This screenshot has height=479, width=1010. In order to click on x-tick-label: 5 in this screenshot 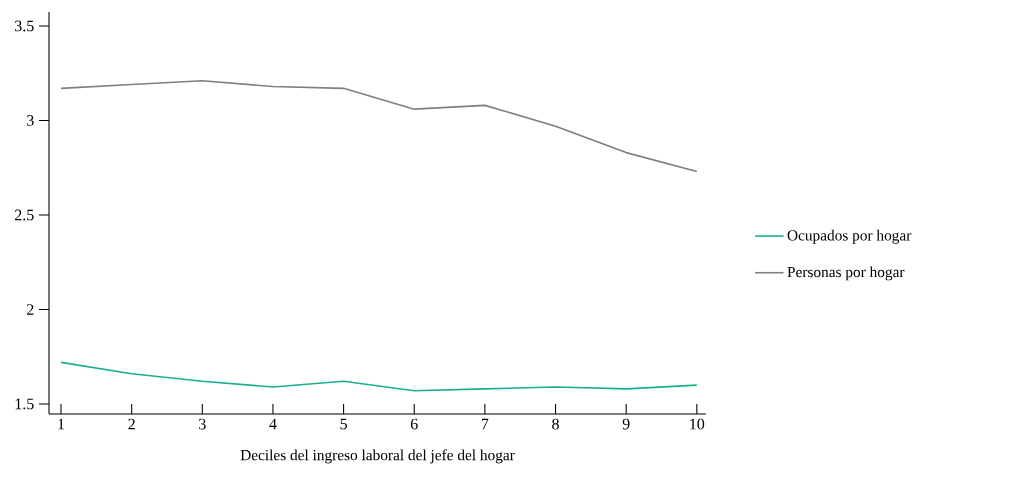, I will do `click(343, 424)`.